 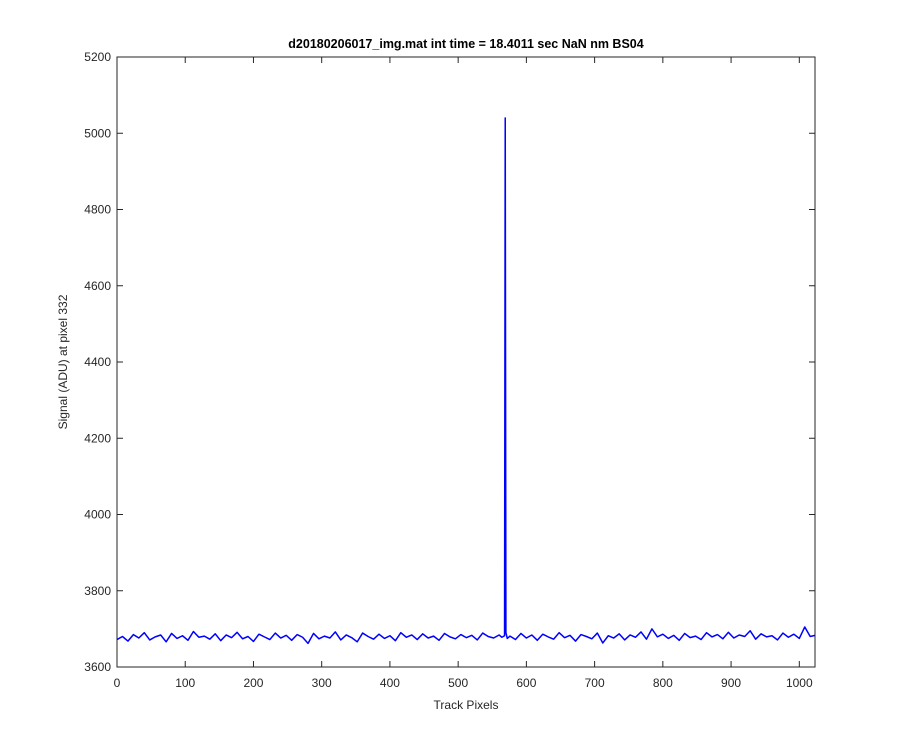 I want to click on x-tick-label: 1000, so click(x=799, y=683).